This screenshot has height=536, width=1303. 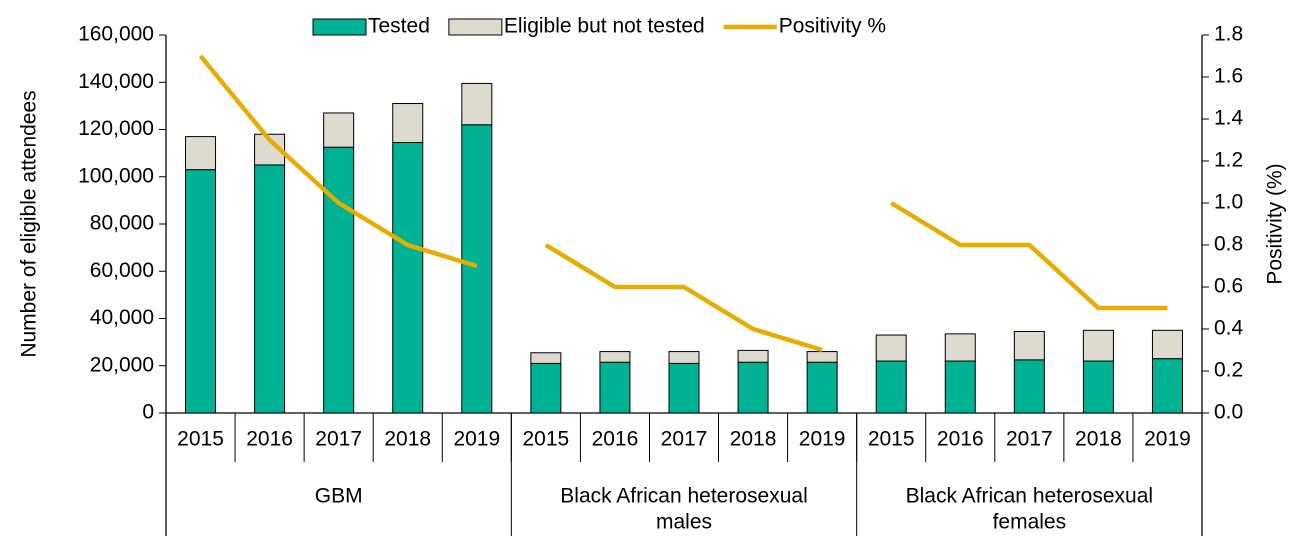 What do you see at coordinates (1228, 412) in the screenshot?
I see `y2-tick-label: 0.0` at bounding box center [1228, 412].